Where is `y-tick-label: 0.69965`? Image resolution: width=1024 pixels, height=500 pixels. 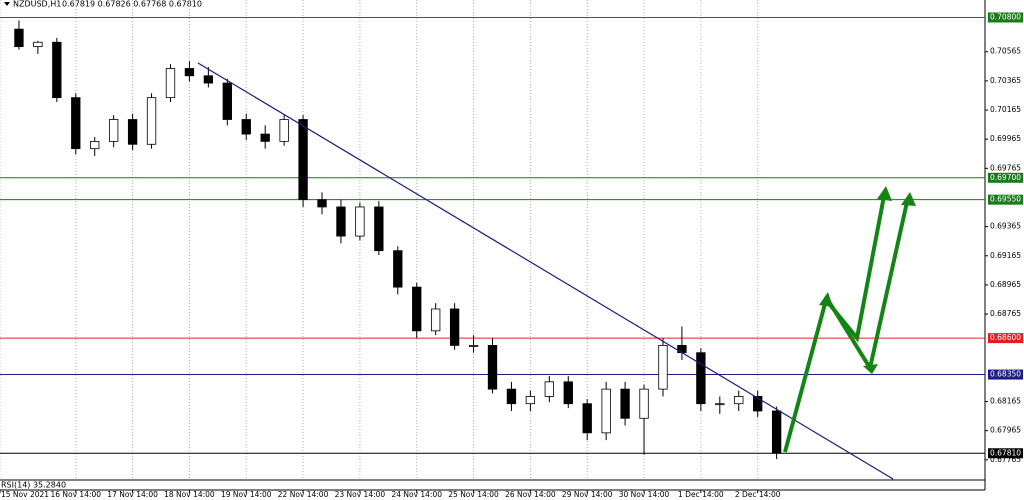
y-tick-label: 0.69965 is located at coordinates (1005, 138).